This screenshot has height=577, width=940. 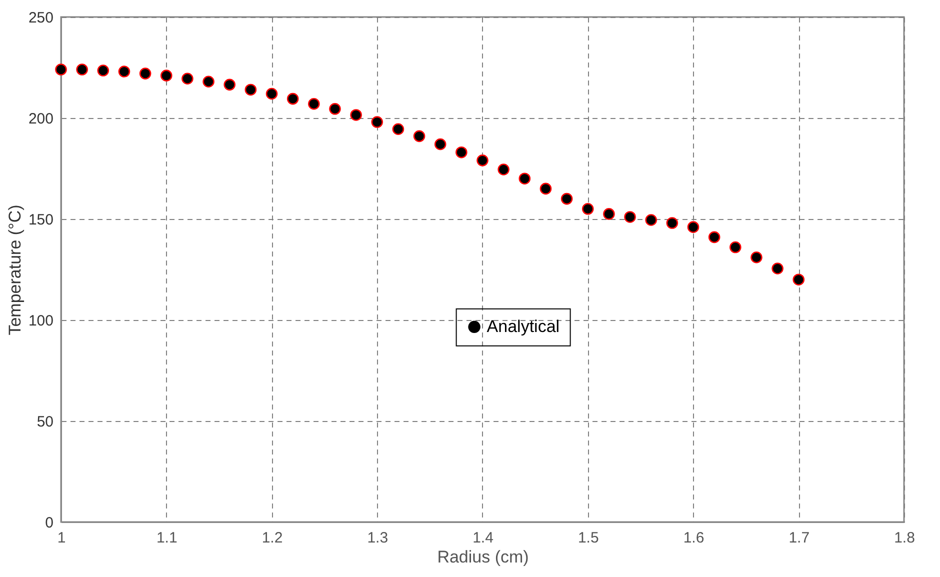 I want to click on y-tick-label: 0, so click(x=49, y=523).